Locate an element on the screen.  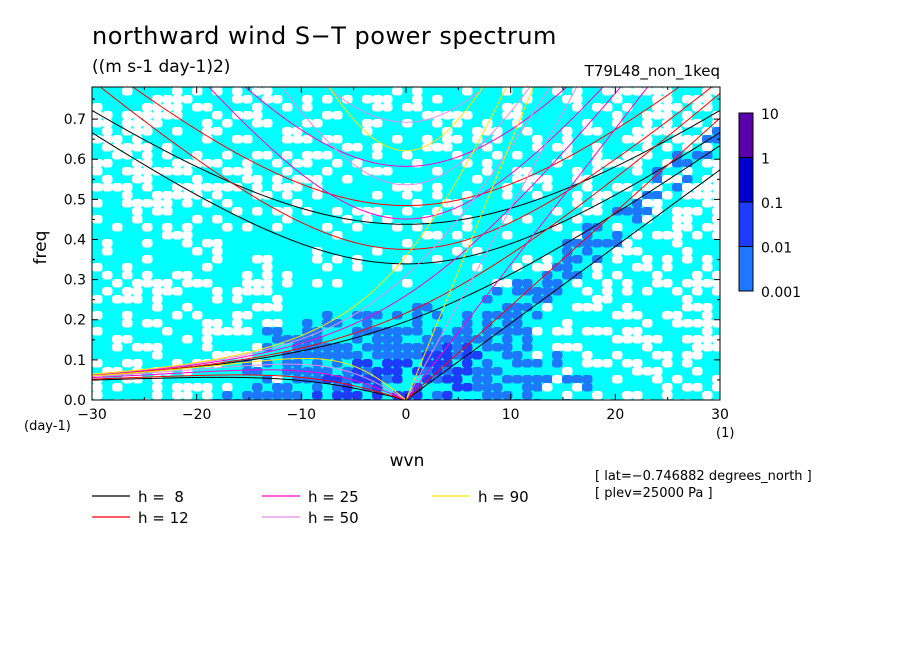
latitude-annotation: [ lat=−0.746882 degrees_north ] is located at coordinates (703, 476).